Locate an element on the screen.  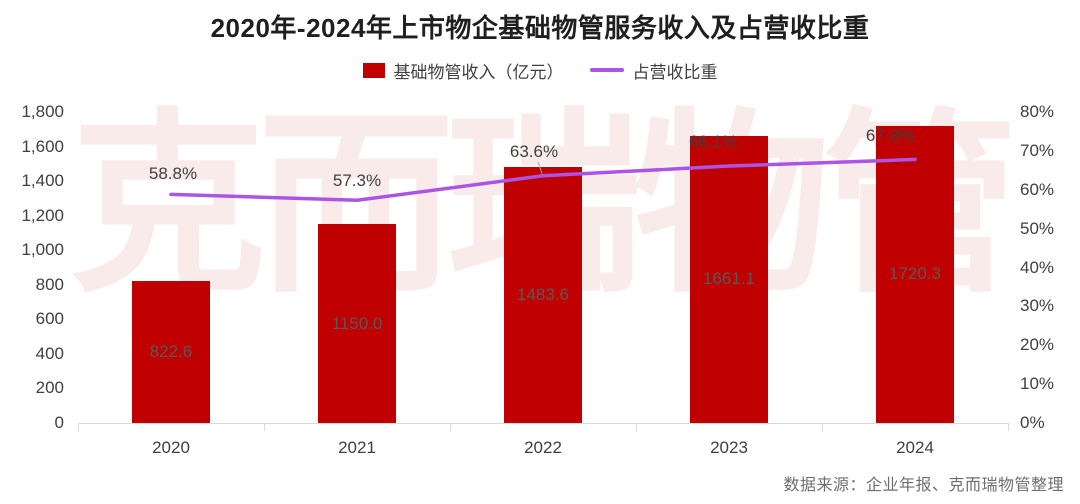
right-axis-tick-label: 40% is located at coordinates (1037, 267).